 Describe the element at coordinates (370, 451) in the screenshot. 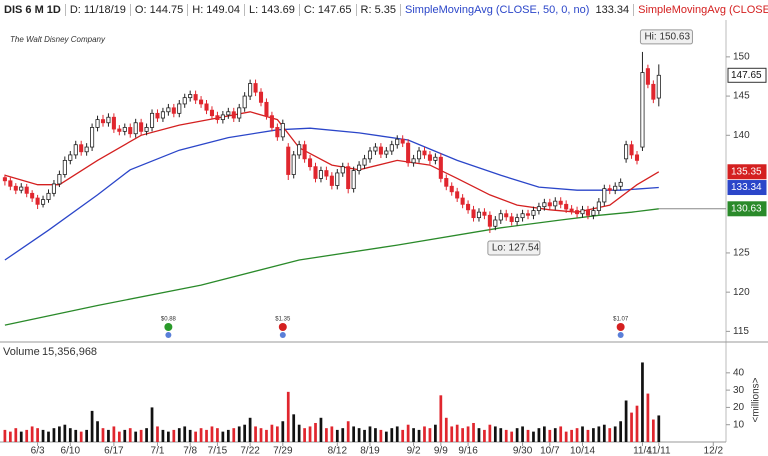

I see `x-tick-label: 8/19` at that location.